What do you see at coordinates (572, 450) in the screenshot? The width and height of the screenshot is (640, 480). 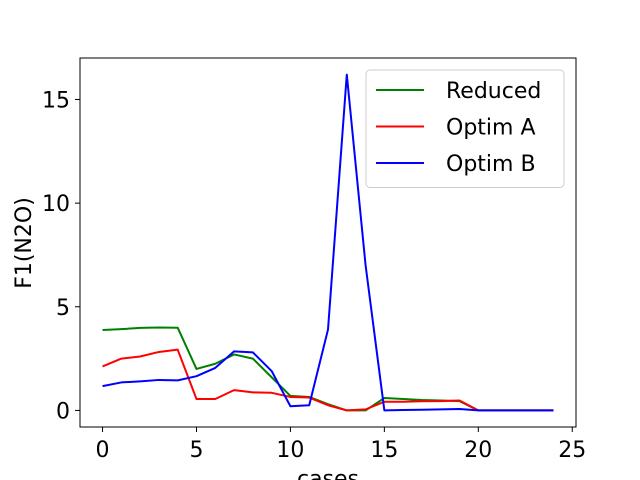 I see `x-tick-label: 25` at bounding box center [572, 450].